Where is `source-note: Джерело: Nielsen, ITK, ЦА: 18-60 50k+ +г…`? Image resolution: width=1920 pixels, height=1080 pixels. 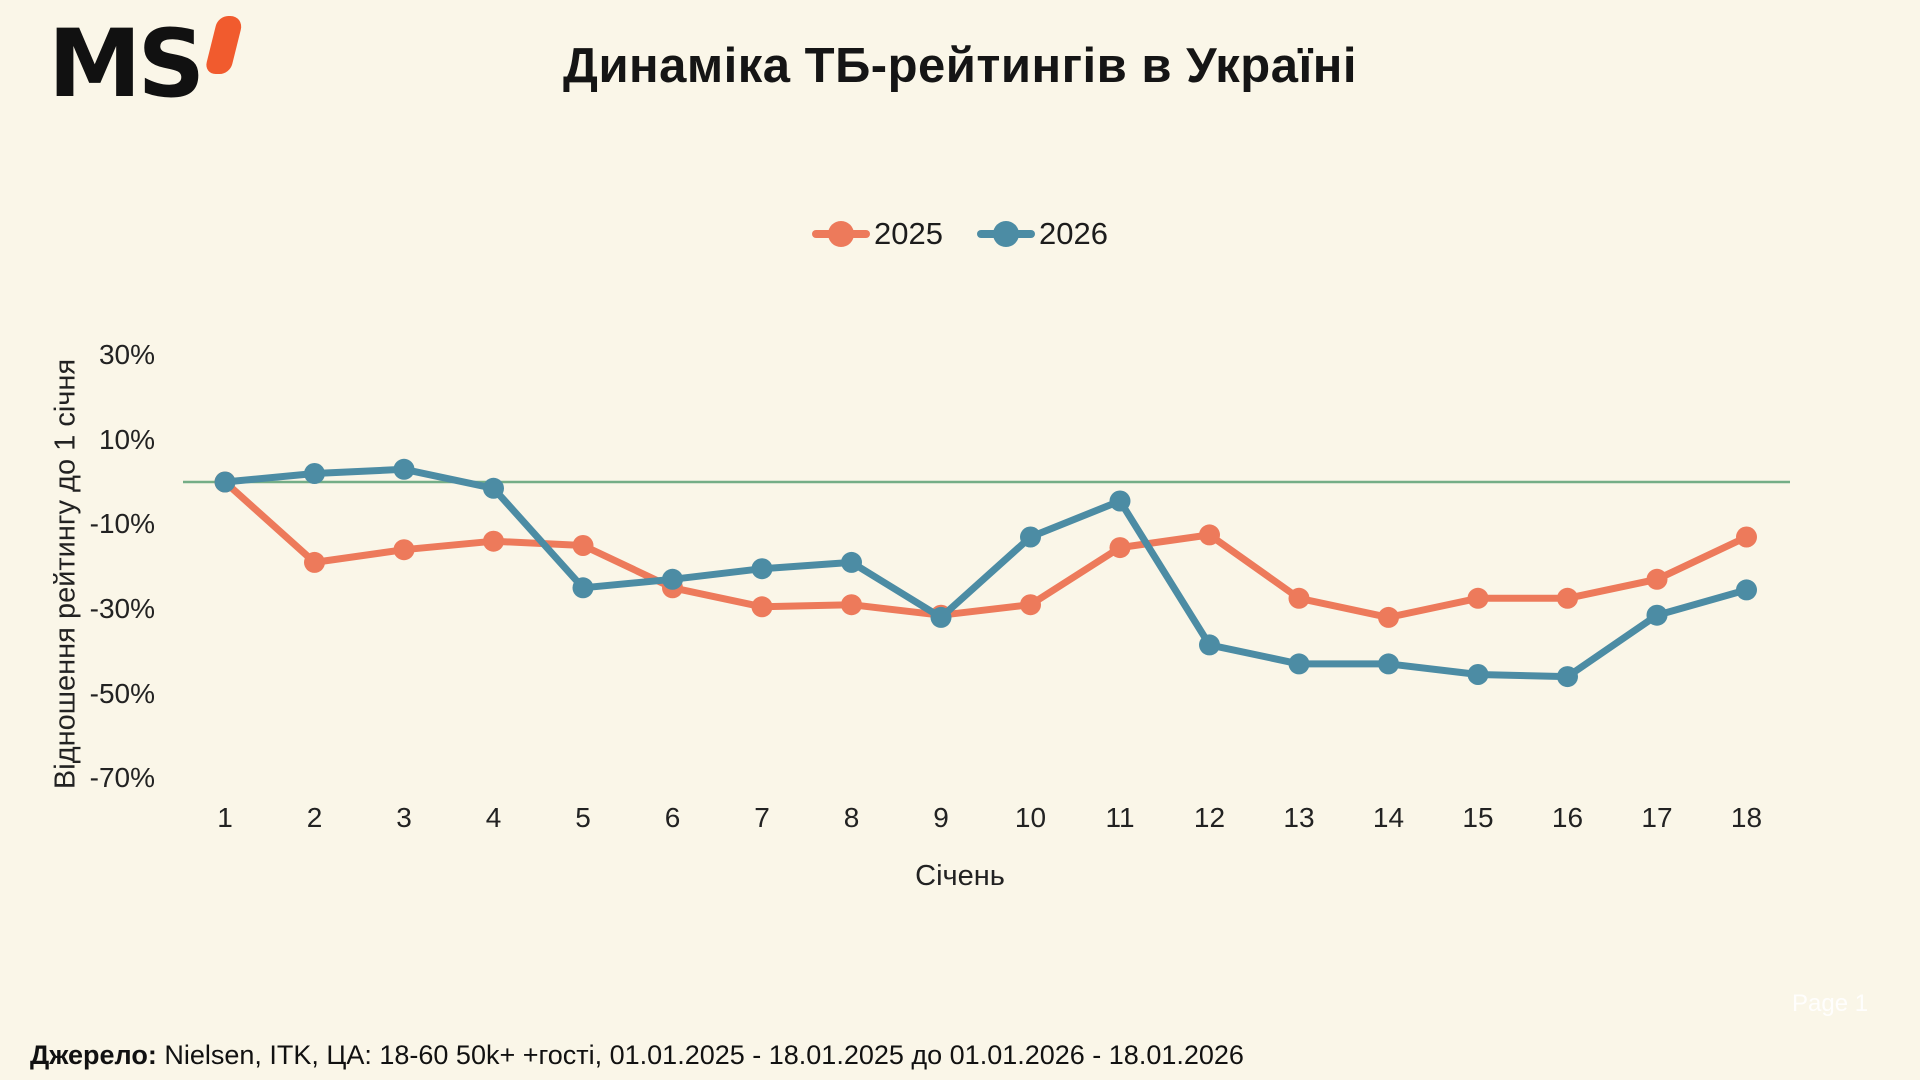
source-note: Джерело: Nielsen, ITK, ЦА: 18-60 50k+ +г… is located at coordinates (637, 1055).